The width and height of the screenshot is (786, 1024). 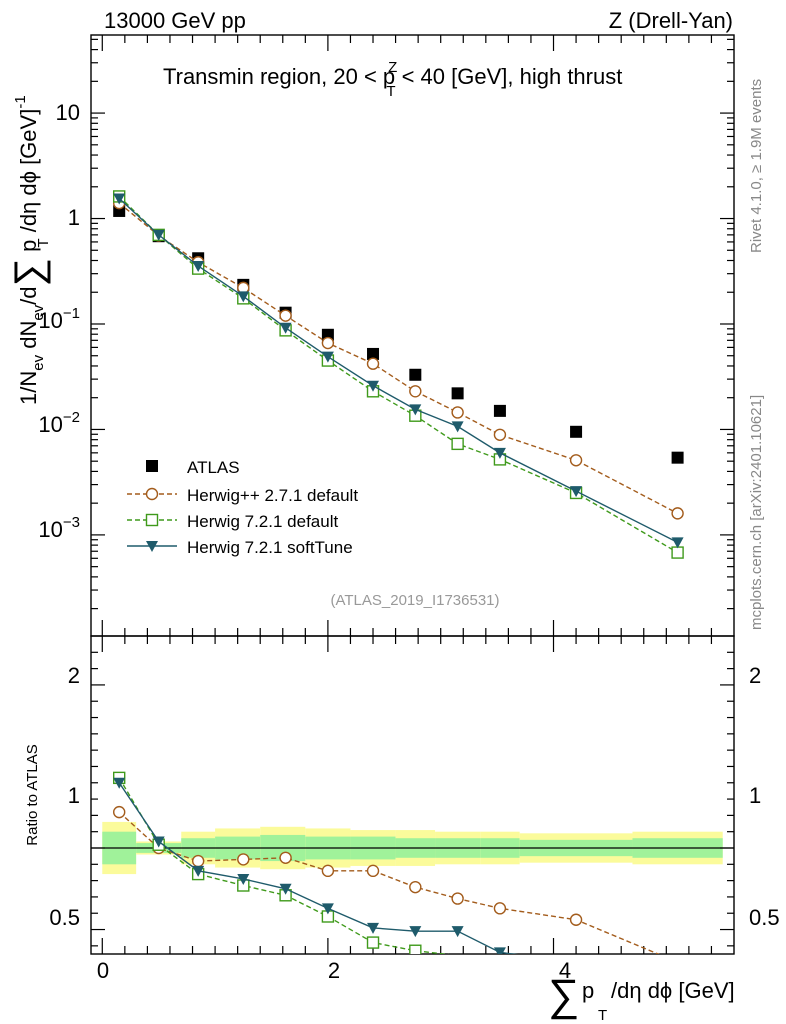 What do you see at coordinates (270, 547) in the screenshot?
I see `legend-label-softtune: Herwig 7.2.1 softTune` at bounding box center [270, 547].